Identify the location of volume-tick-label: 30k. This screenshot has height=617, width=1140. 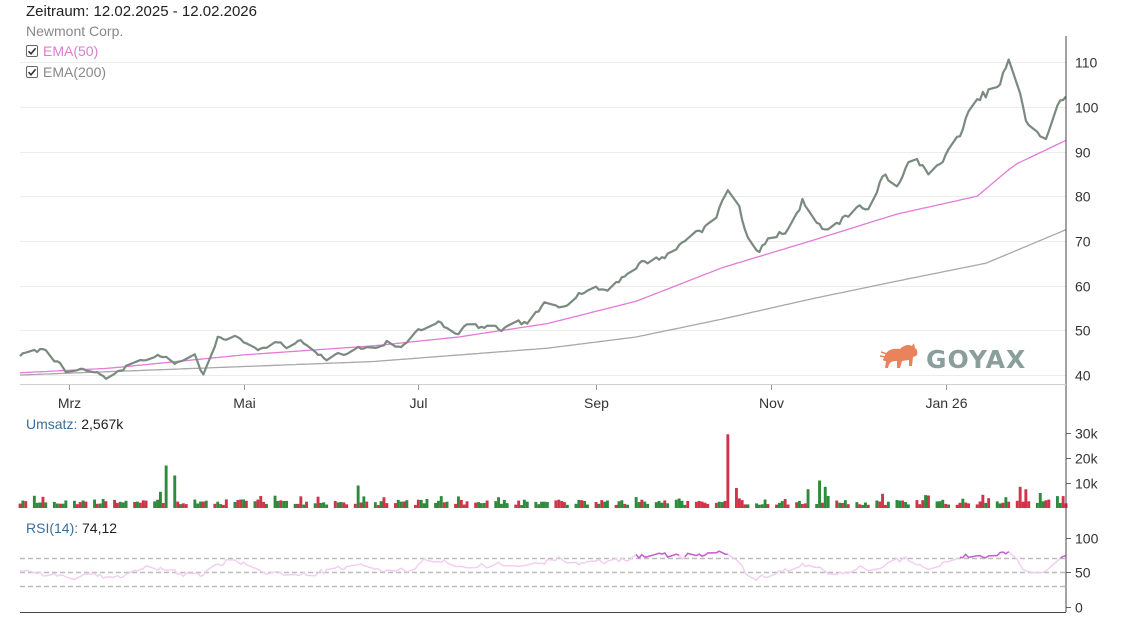
(1087, 434).